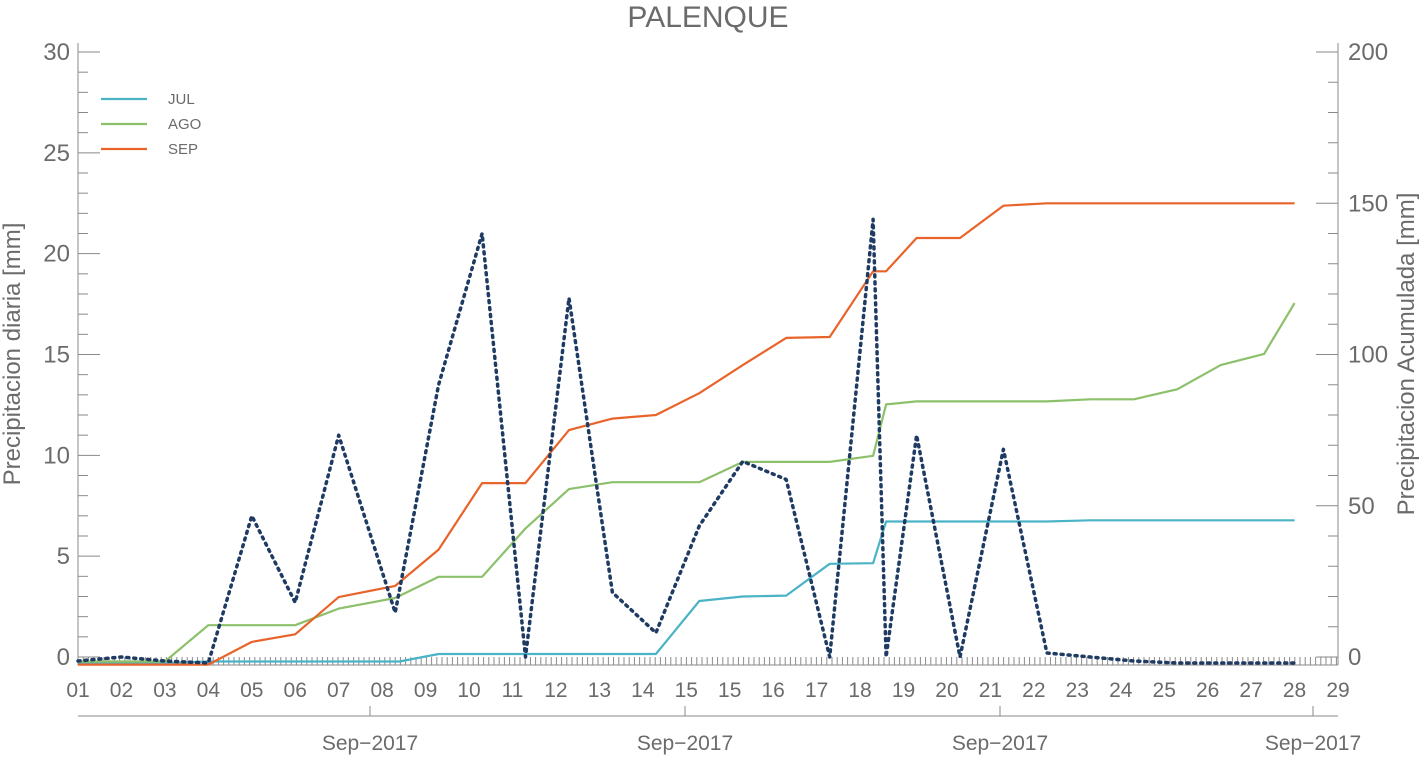  I want to click on x-tick-label: 08, so click(381, 690).